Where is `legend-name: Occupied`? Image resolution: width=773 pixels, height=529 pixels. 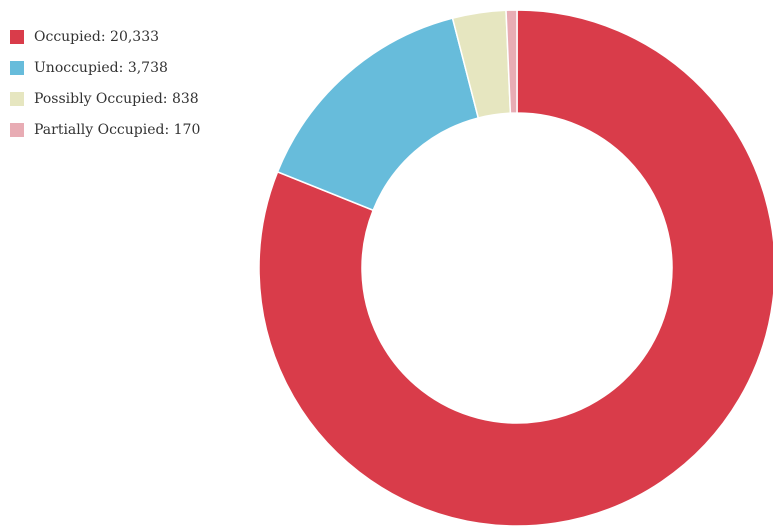
legend-name: Occupied is located at coordinates (67, 37).